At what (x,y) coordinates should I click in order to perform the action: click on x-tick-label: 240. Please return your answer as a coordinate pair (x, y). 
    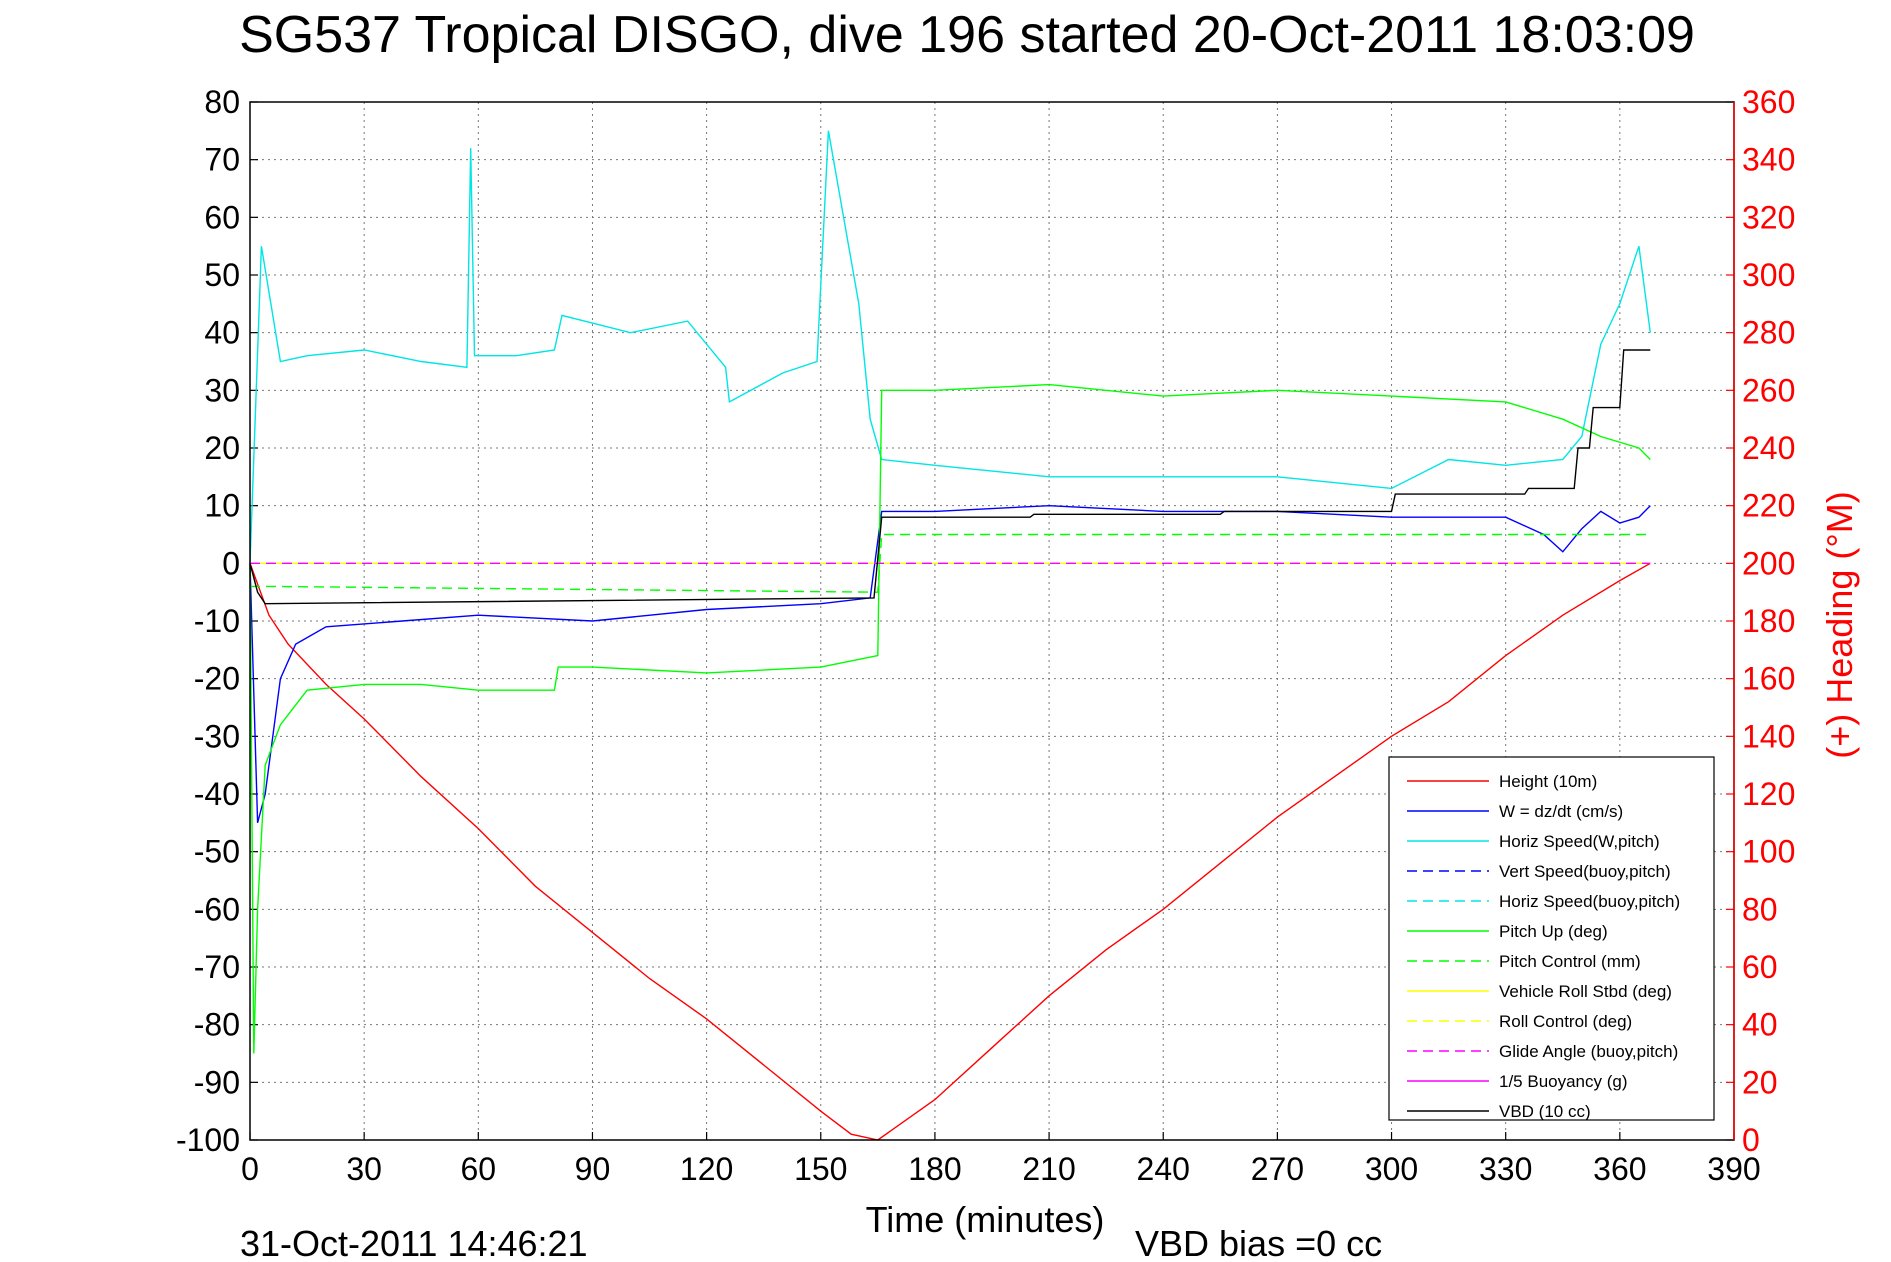
    Looking at the image, I should click on (1163, 1169).